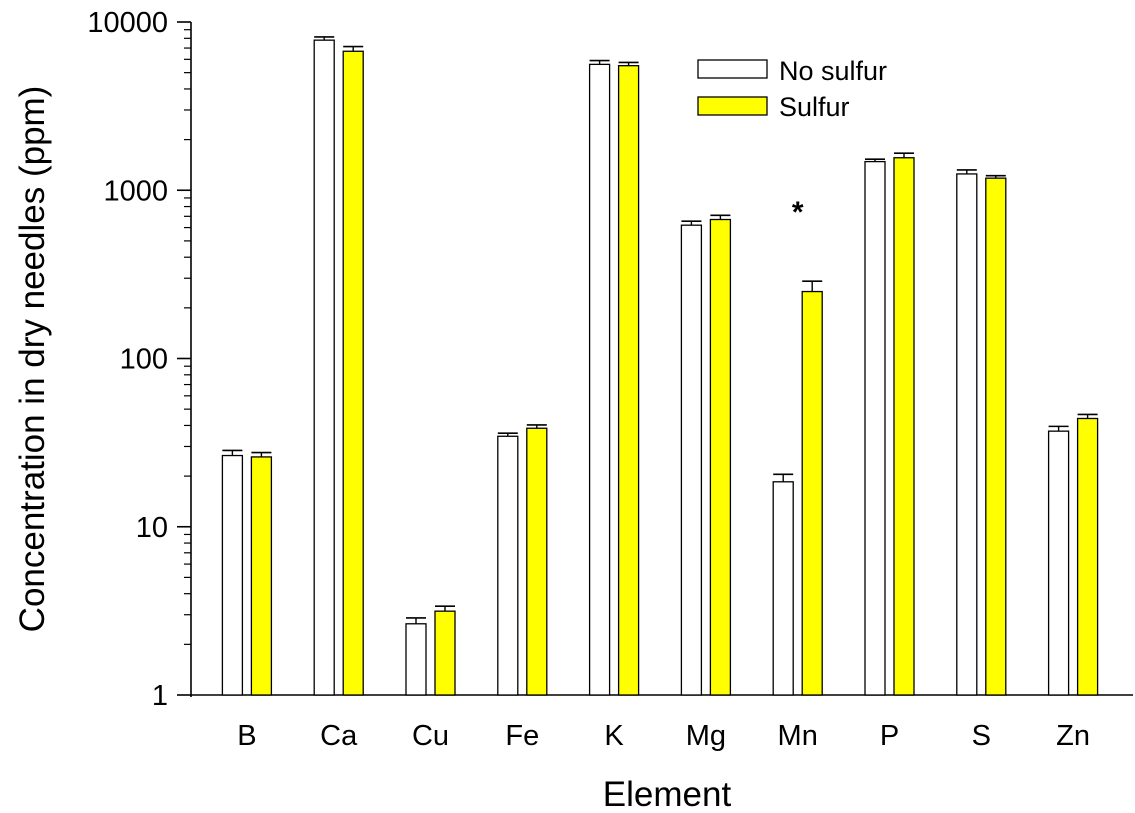  What do you see at coordinates (706, 736) in the screenshot?
I see `x-tick-label: Mg` at bounding box center [706, 736].